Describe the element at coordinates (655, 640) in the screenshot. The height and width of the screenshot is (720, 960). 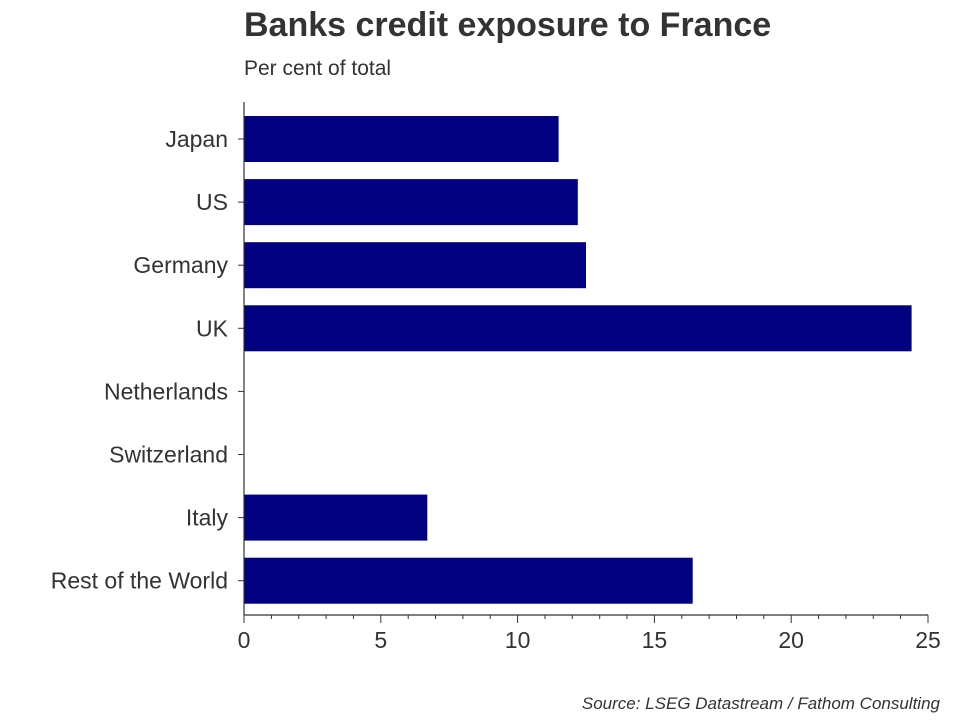
I see `x-tick-label-15: 15` at that location.